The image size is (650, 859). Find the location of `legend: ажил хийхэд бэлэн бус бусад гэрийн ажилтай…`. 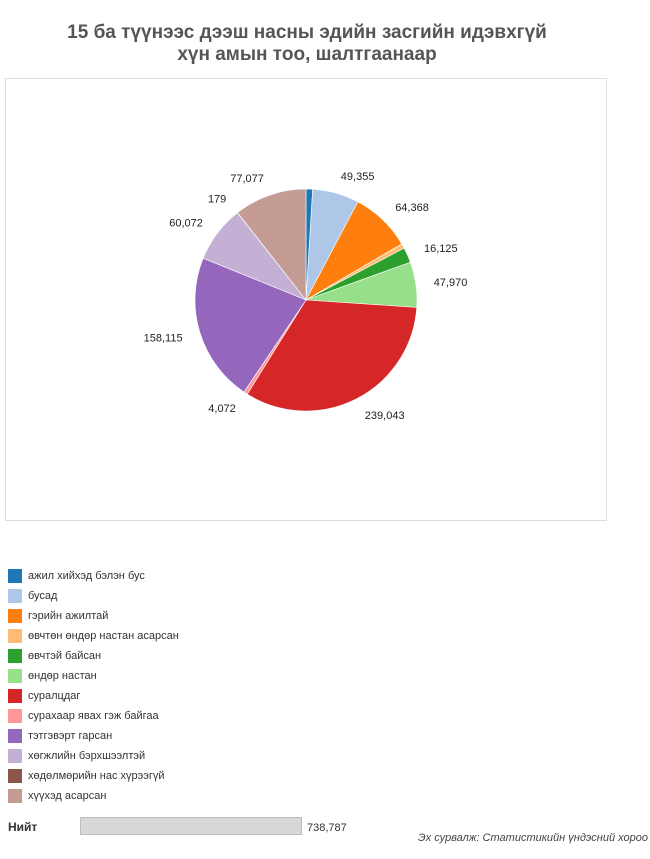

legend: ажил хийхэд бэлэн бус бусад гэрийн ажилтай… is located at coordinates (93, 686).